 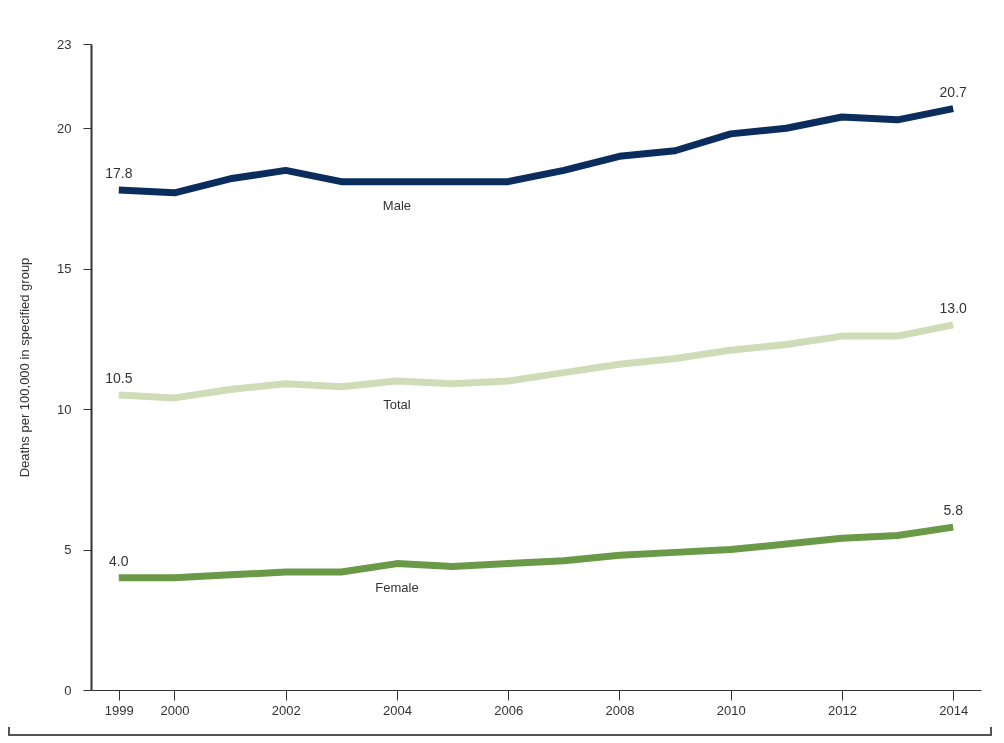 I want to click on y-tick-label: 15, so click(x=64, y=269).